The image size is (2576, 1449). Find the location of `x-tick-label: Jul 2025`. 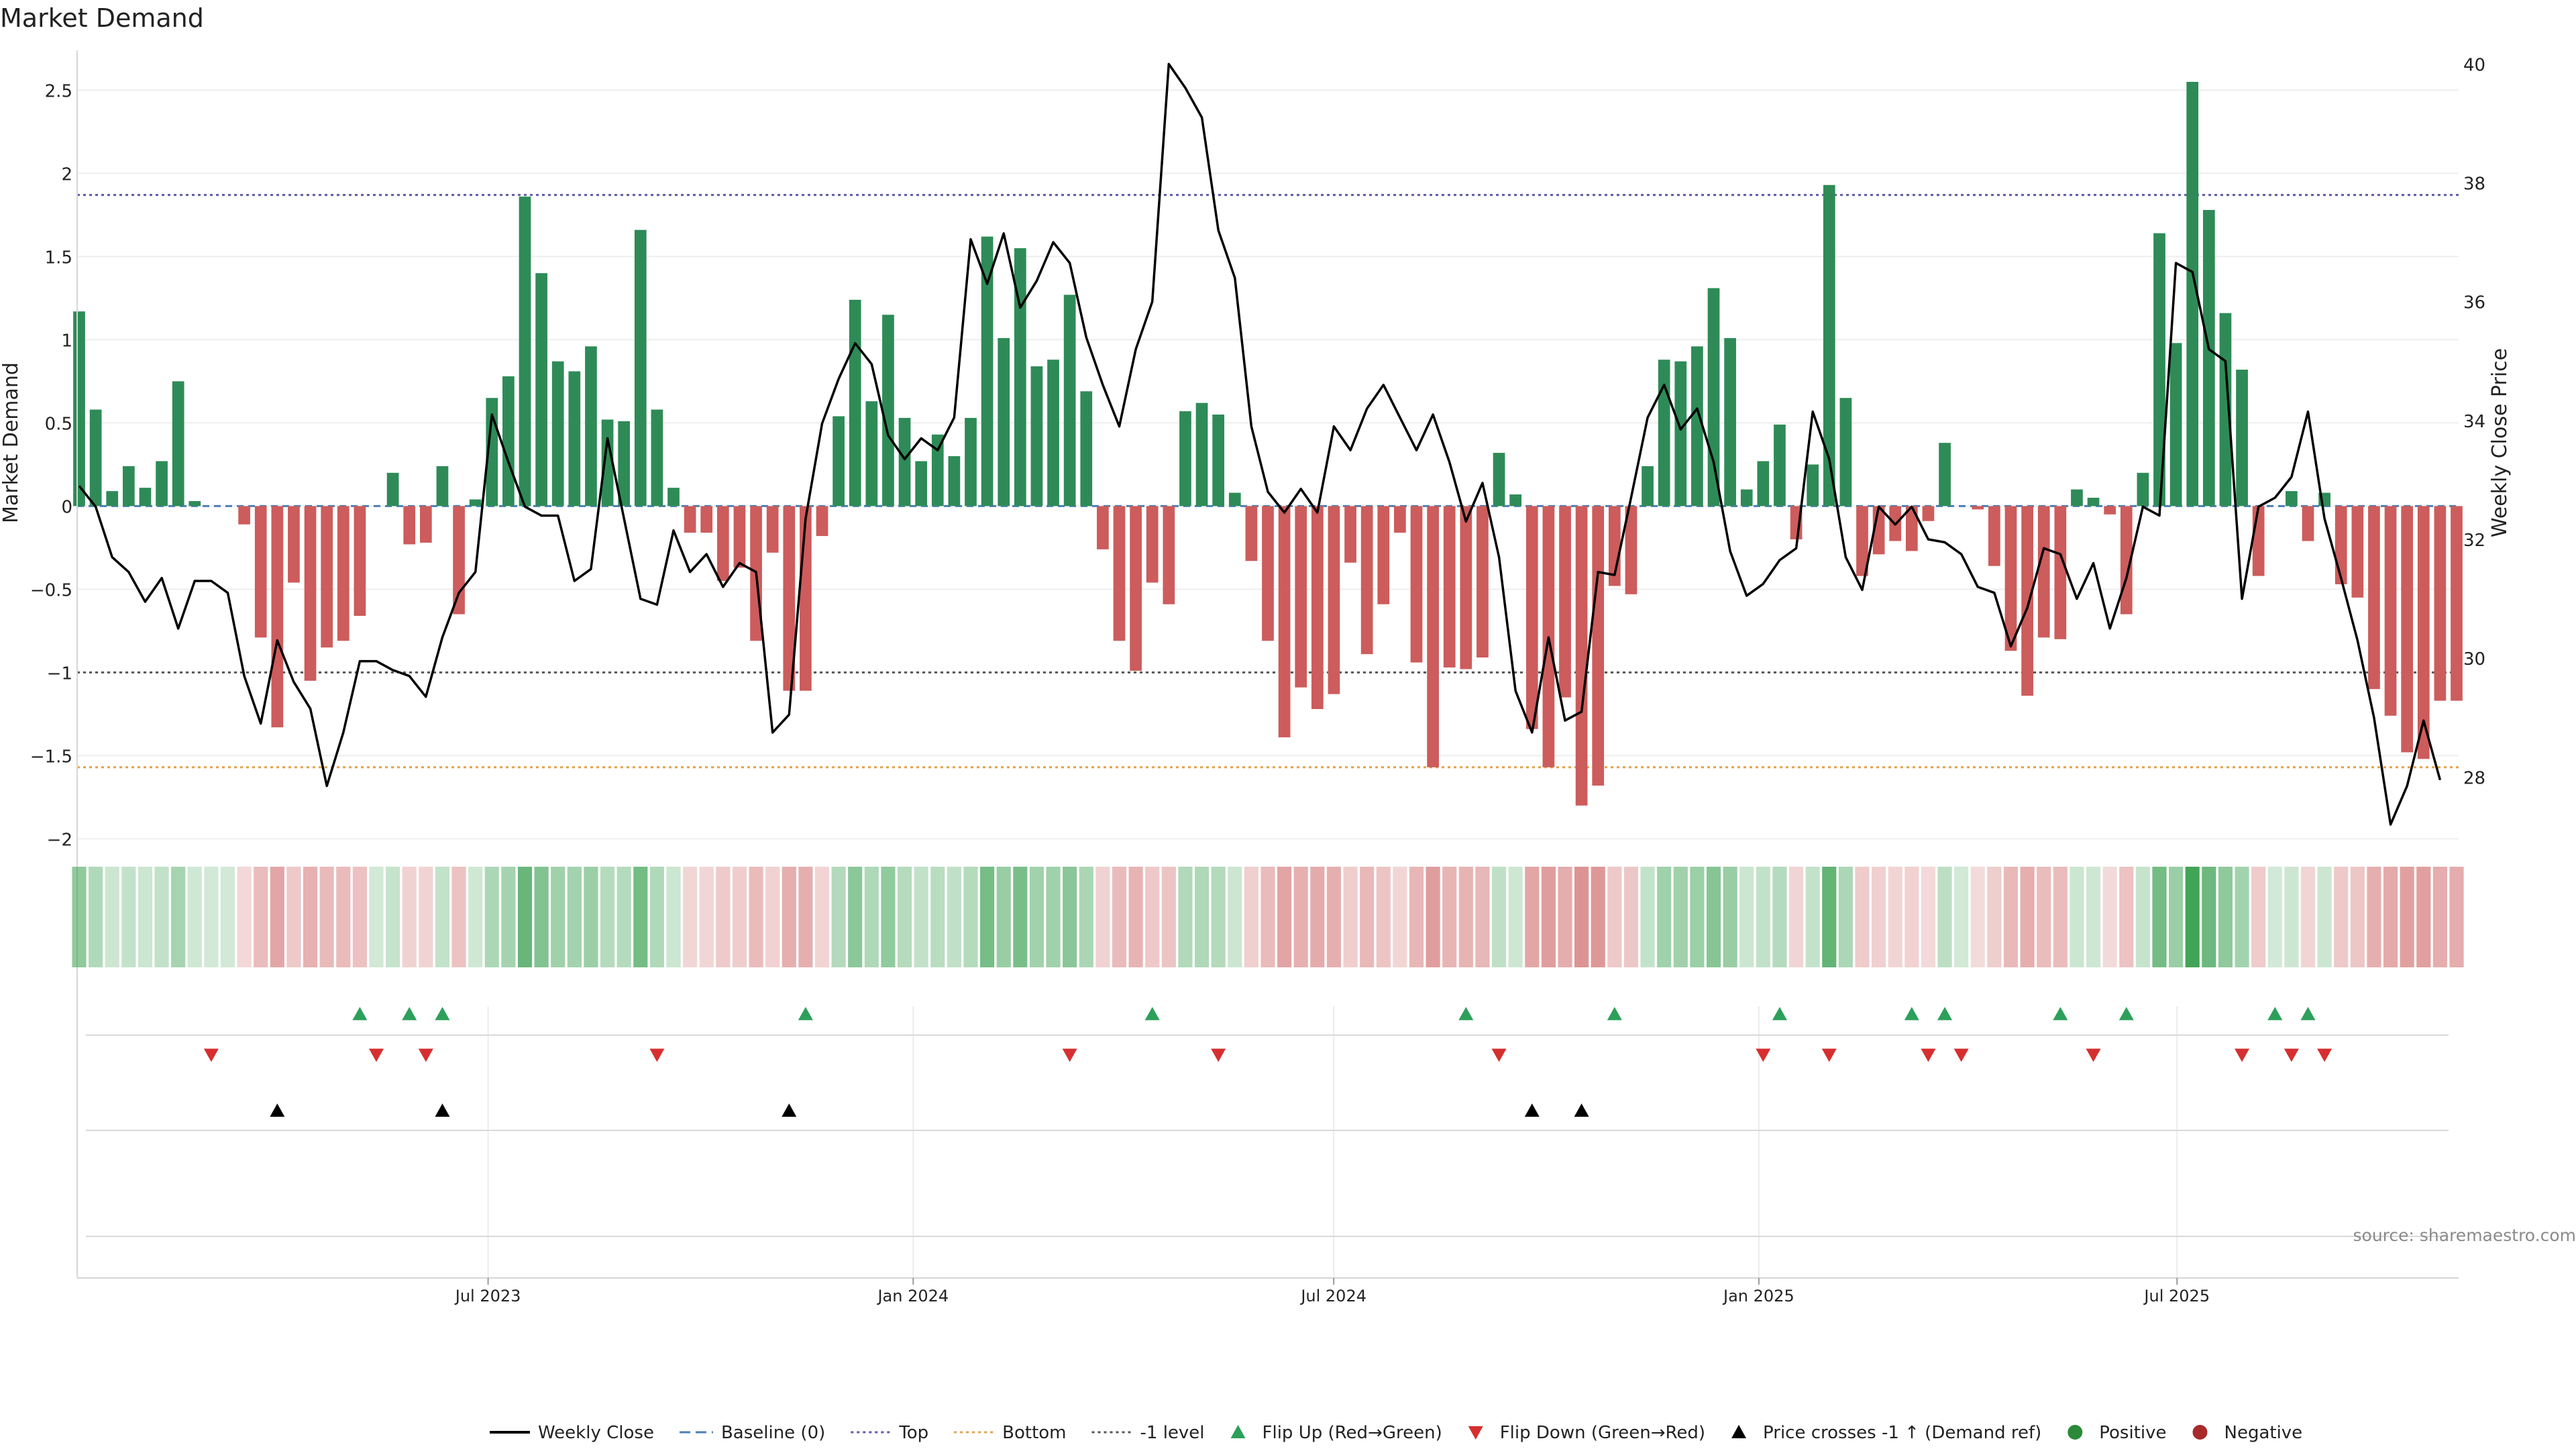

x-tick-label: Jul 2025 is located at coordinates (2176, 1296).